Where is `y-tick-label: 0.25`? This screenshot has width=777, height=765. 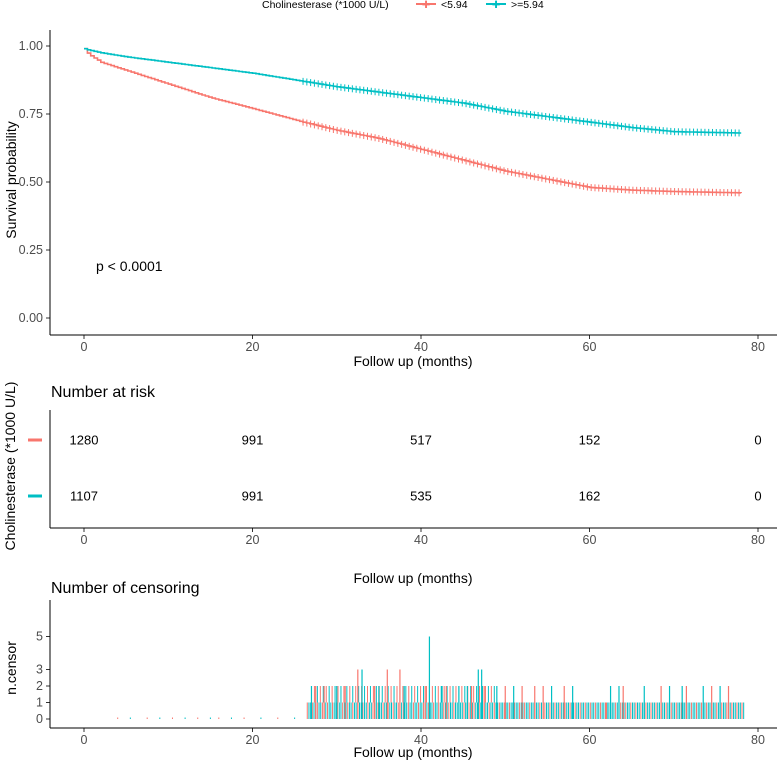
y-tick-label: 0.25 is located at coordinates (31, 250).